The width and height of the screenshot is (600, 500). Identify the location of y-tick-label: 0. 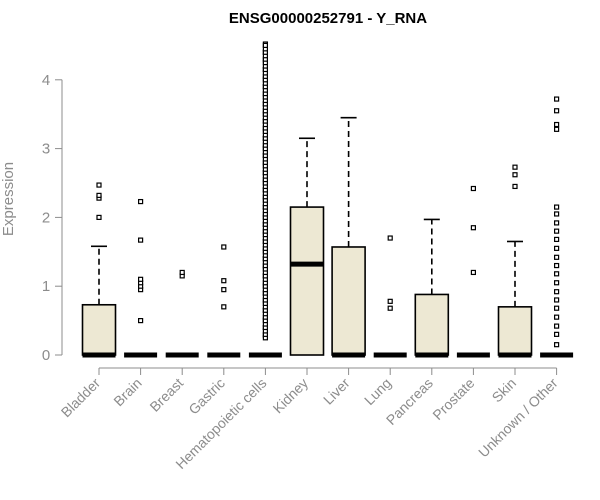
(46, 355).